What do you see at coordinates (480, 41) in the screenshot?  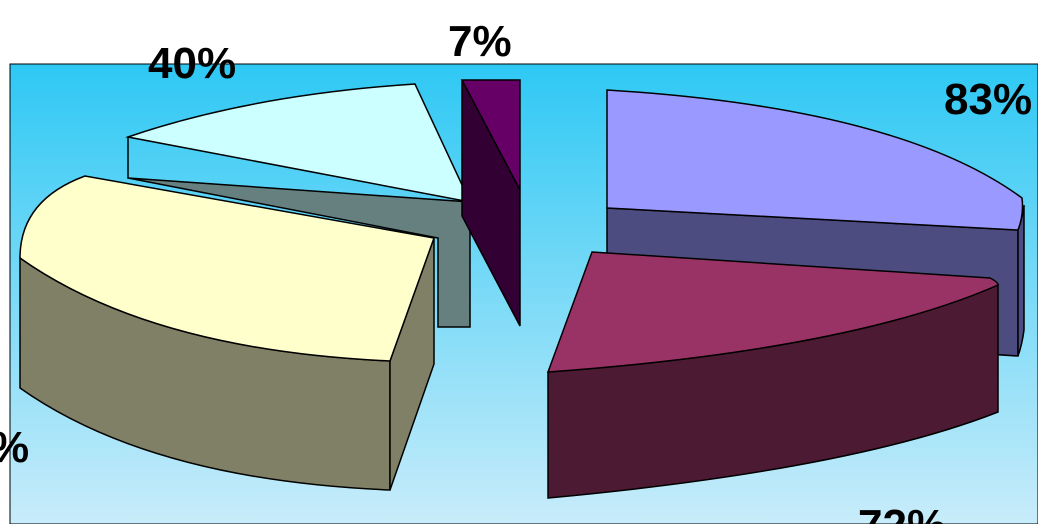 I see `data-label-7: 7%` at bounding box center [480, 41].